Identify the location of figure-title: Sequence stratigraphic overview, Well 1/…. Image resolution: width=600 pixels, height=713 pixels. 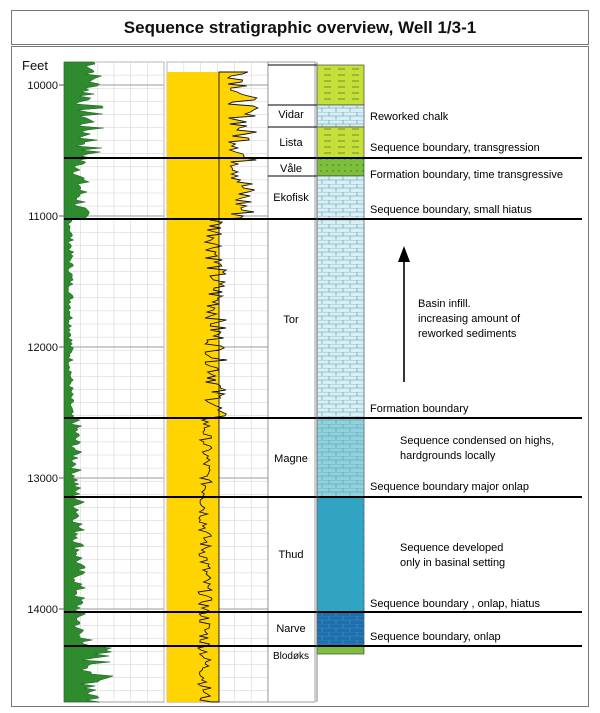
(300, 27).